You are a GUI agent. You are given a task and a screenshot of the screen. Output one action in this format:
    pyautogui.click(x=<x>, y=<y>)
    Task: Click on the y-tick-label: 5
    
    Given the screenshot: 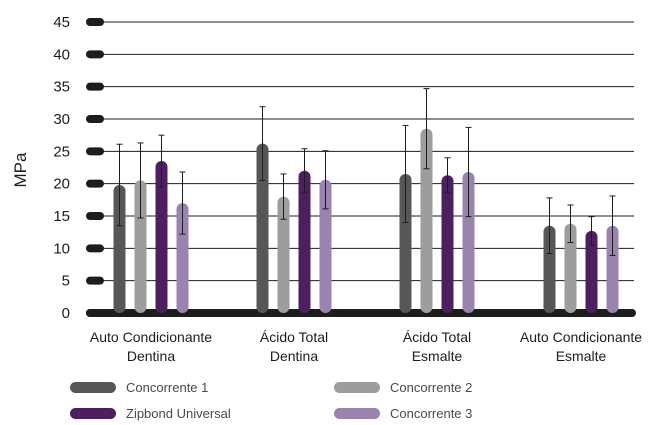 What is the action you would take?
    pyautogui.click(x=66, y=281)
    